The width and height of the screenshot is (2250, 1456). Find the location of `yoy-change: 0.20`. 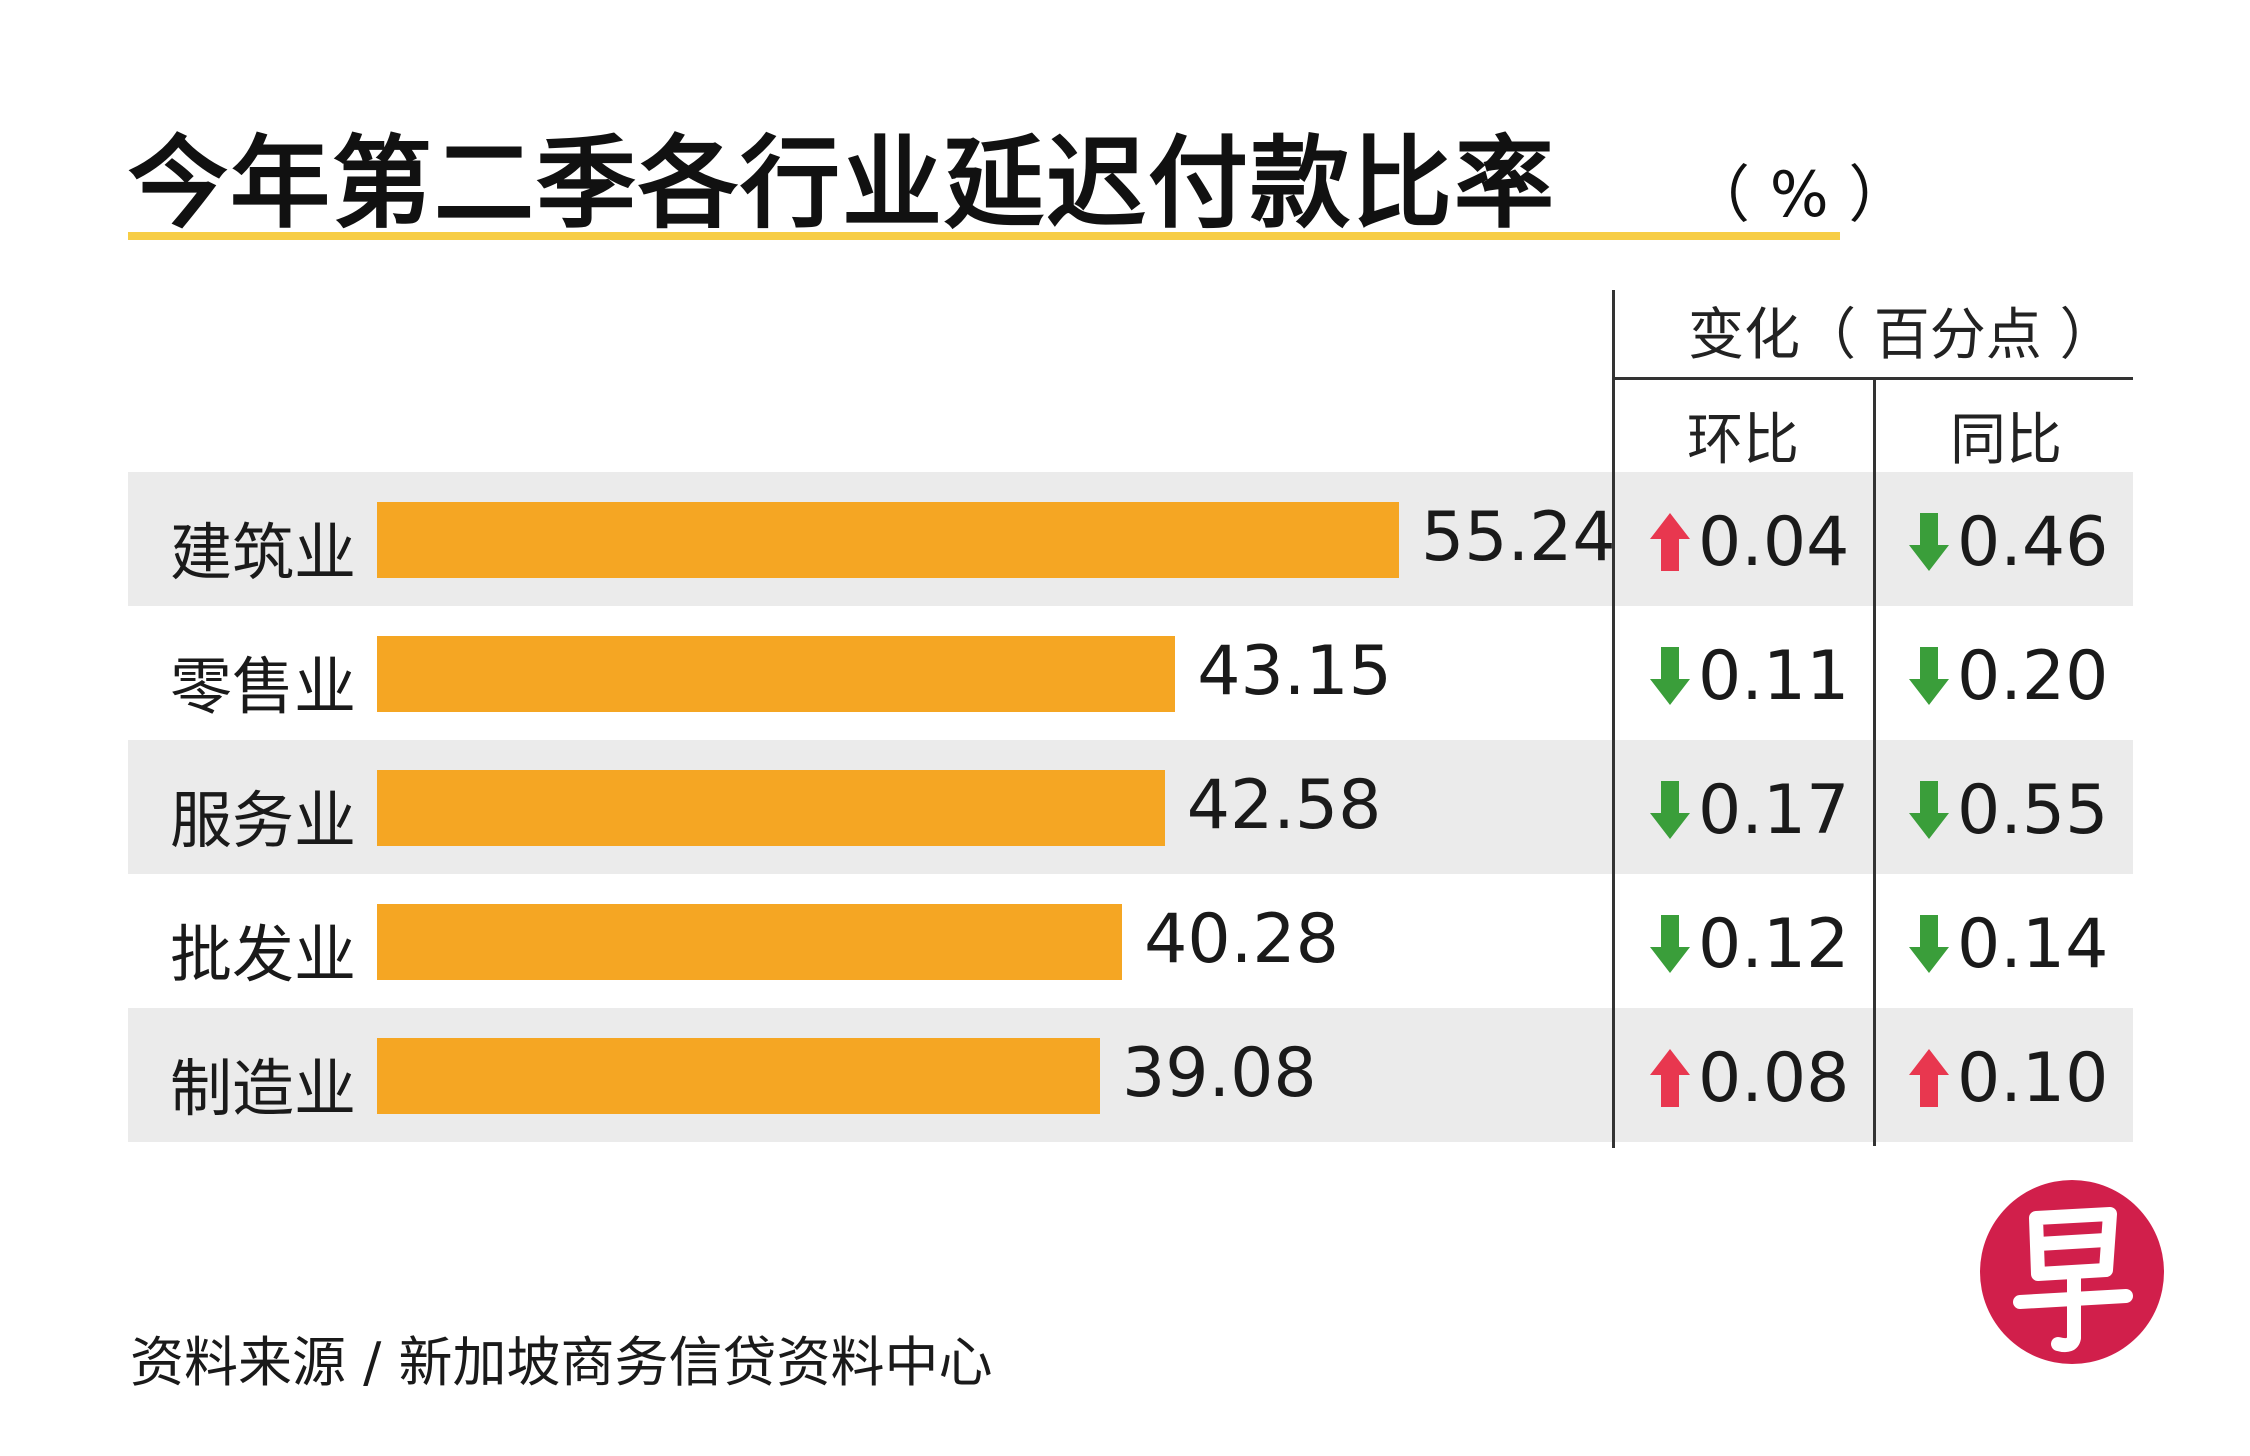

yoy-change: 0.20 is located at coordinates (2007, 676).